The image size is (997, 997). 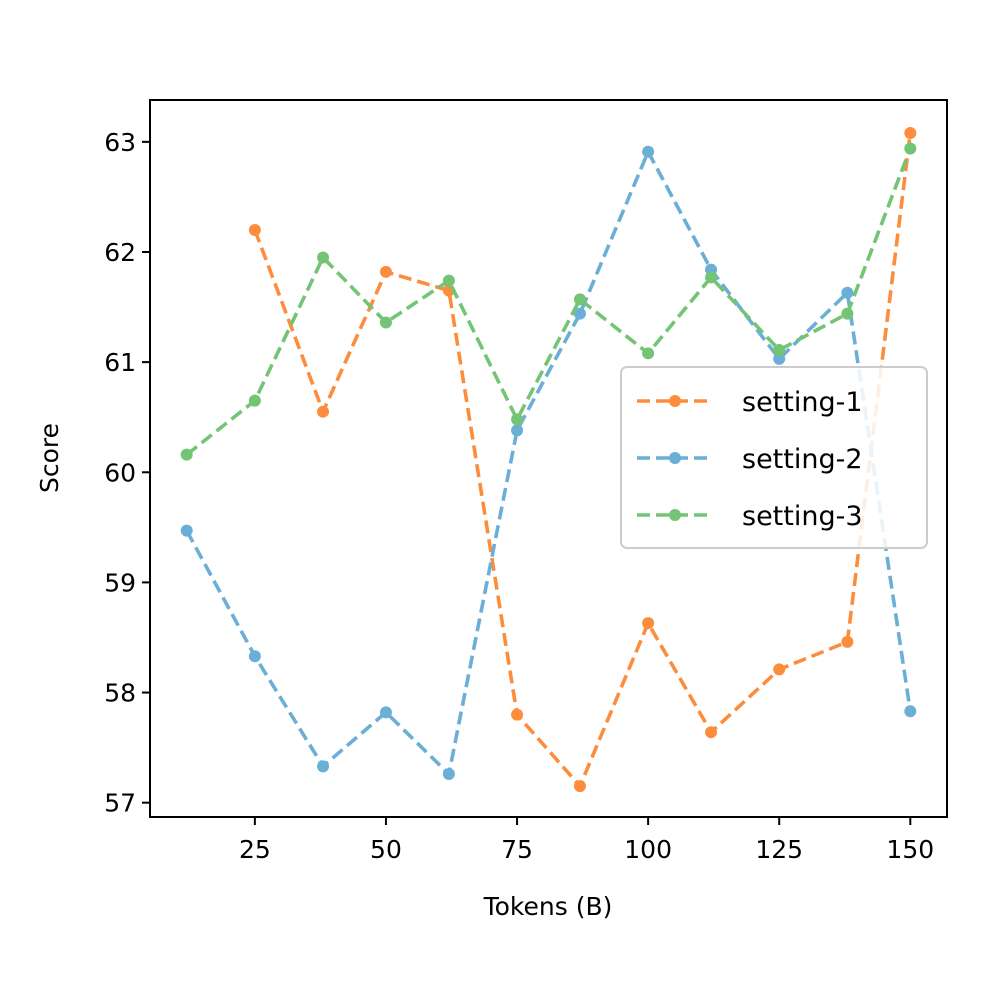 I want to click on y-axis-ticks: 57 58 59 60 61 62 63, so click(x=127, y=473).